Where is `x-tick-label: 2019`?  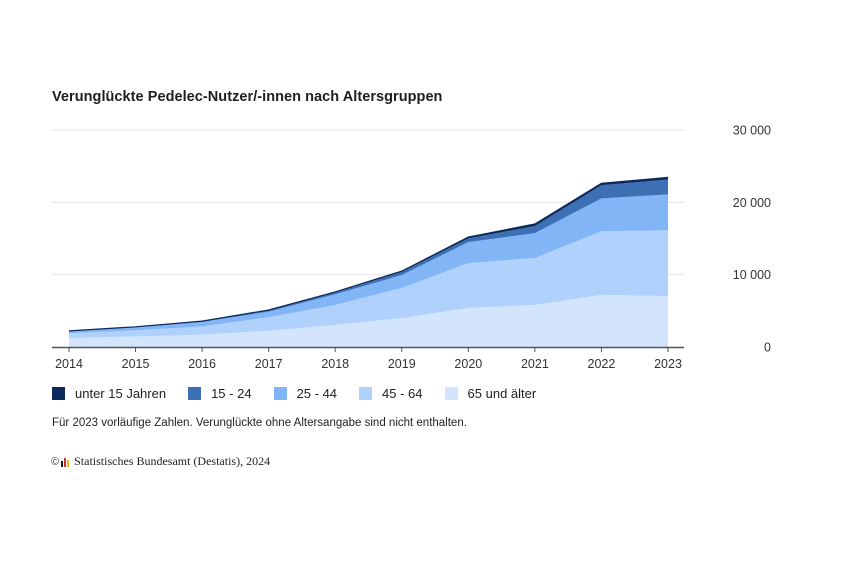 x-tick-label: 2019 is located at coordinates (402, 364).